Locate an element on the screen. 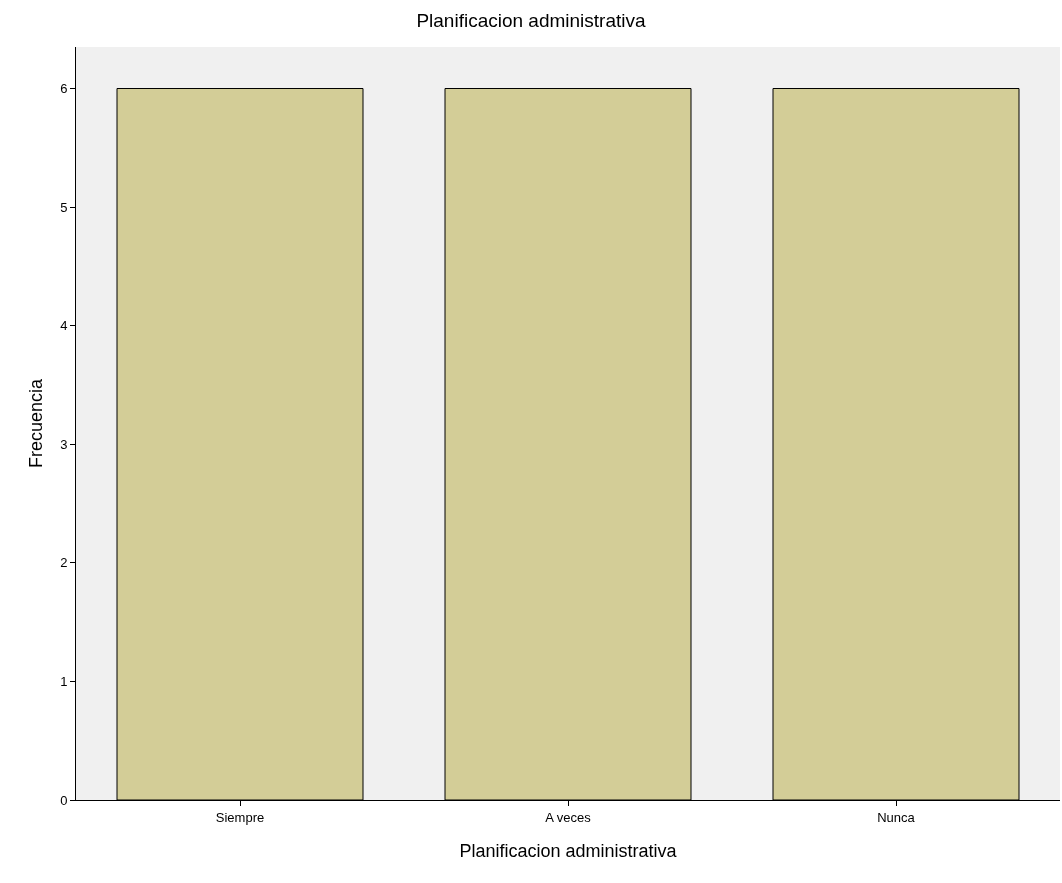 This screenshot has width=1062, height=883. y-tick-label: 3 is located at coordinates (64, 444).